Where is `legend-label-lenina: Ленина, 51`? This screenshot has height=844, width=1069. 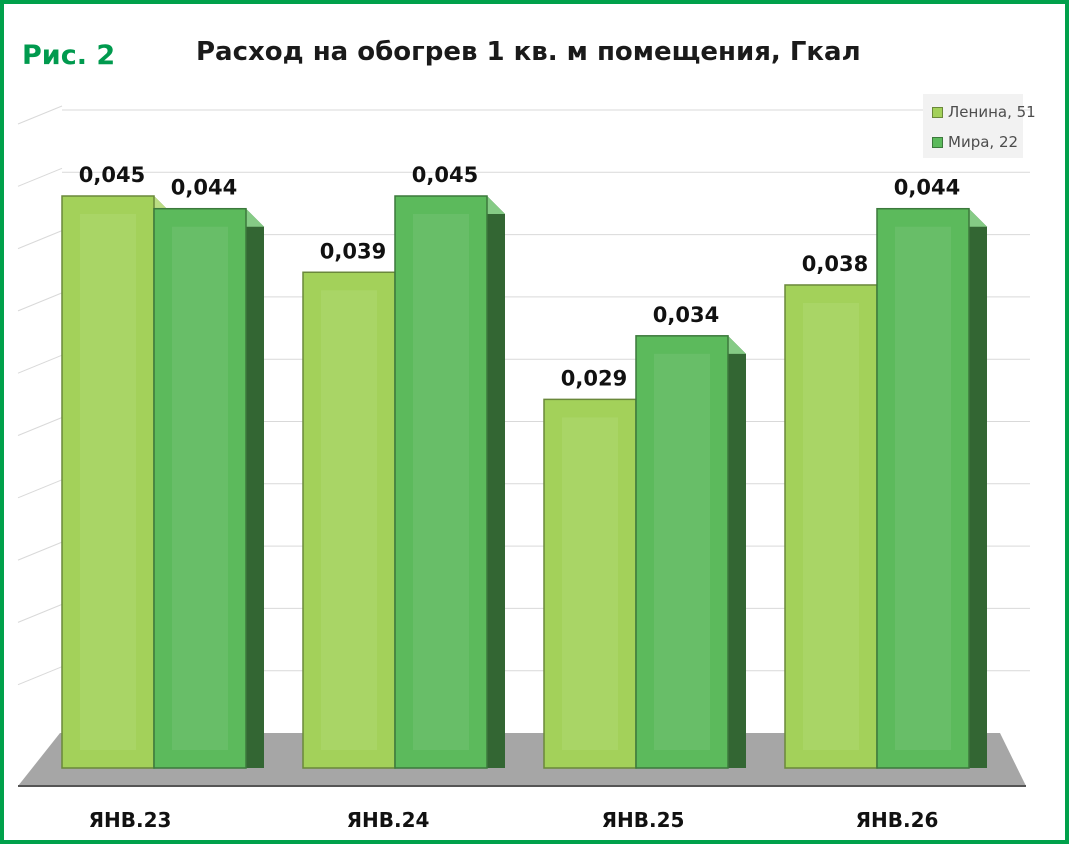 legend-label-lenina: Ленина, 51 is located at coordinates (992, 112).